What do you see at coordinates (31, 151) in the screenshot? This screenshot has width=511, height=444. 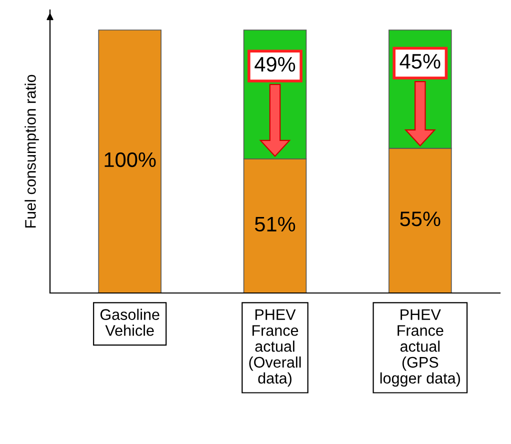 I see `y-axis-title: Fuel consumption ratio` at bounding box center [31, 151].